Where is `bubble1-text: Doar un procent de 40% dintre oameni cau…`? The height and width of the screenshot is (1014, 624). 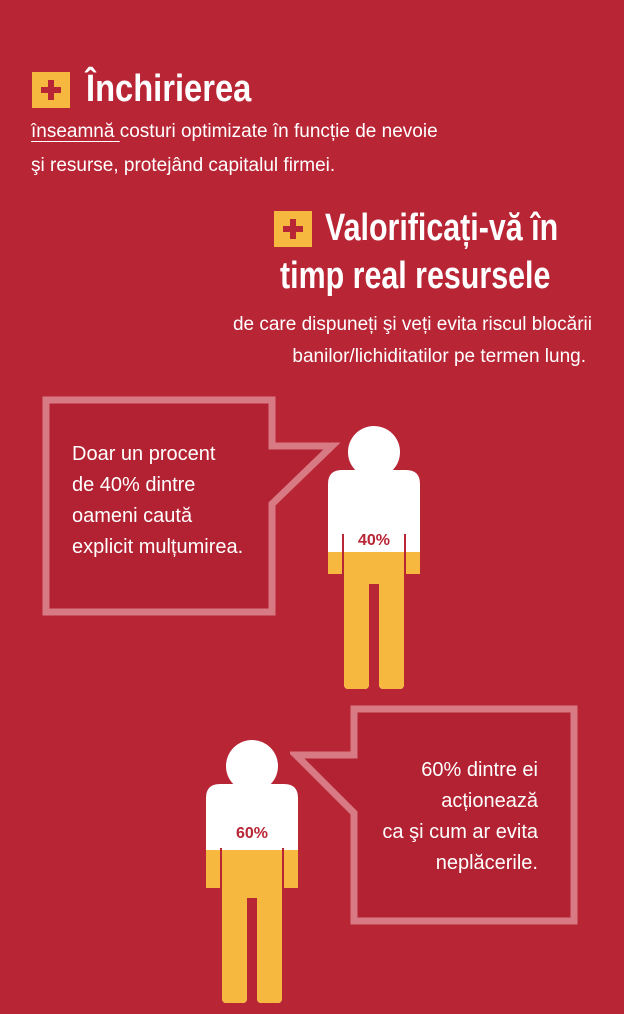
bubble1-text: Doar un procent de 40% dintre oameni cau… is located at coordinates (157, 501).